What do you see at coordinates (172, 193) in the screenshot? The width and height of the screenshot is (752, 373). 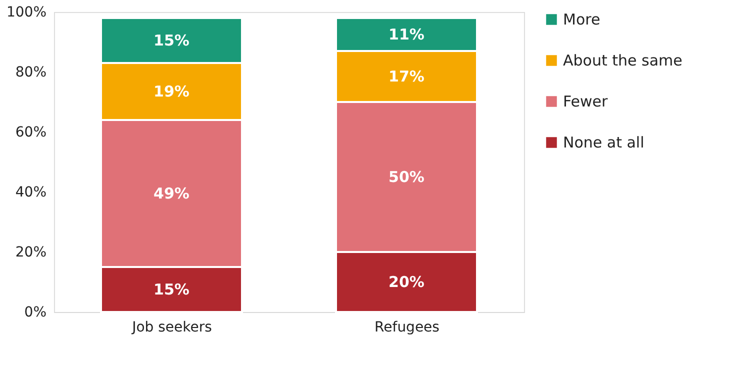 I see `text: 49%` at bounding box center [172, 193].